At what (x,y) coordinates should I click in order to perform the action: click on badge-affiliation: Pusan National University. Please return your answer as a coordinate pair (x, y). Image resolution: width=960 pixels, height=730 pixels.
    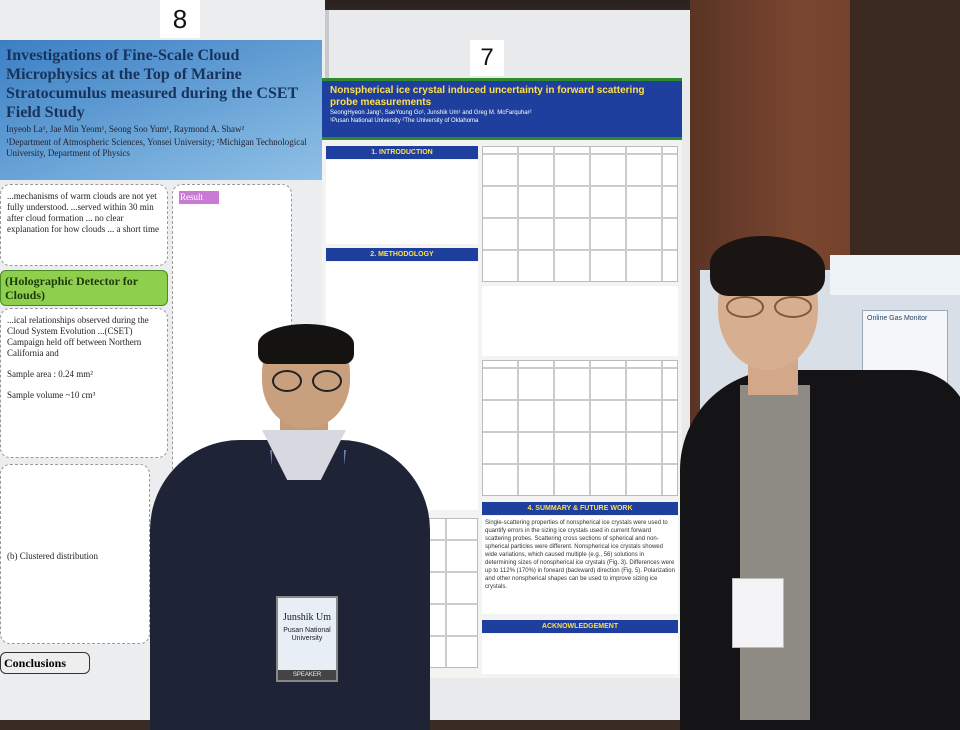
    Looking at the image, I should click on (307, 634).